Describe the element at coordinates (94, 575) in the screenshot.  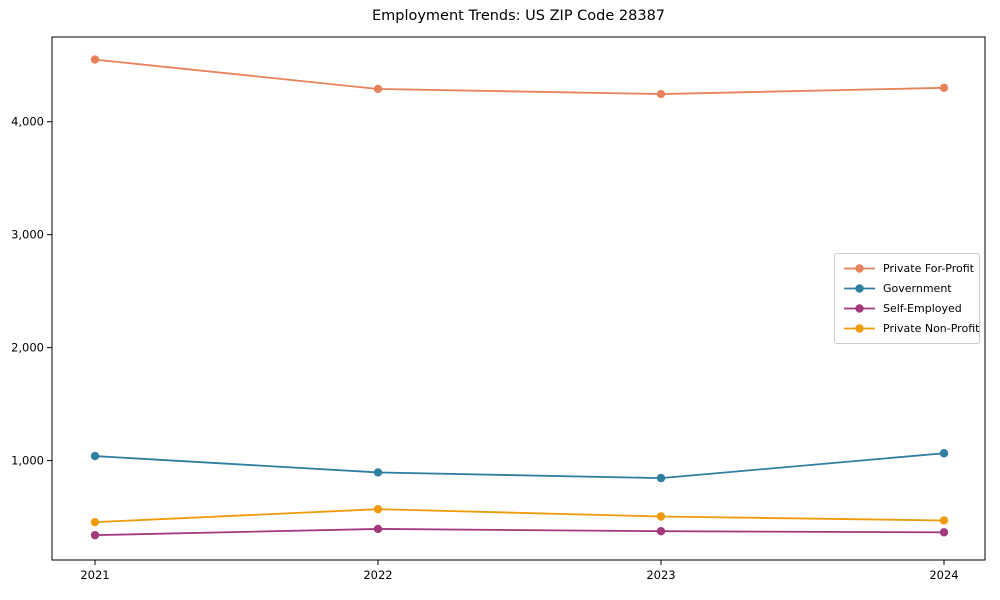
I see `x-axis-tick-label: 2021` at that location.